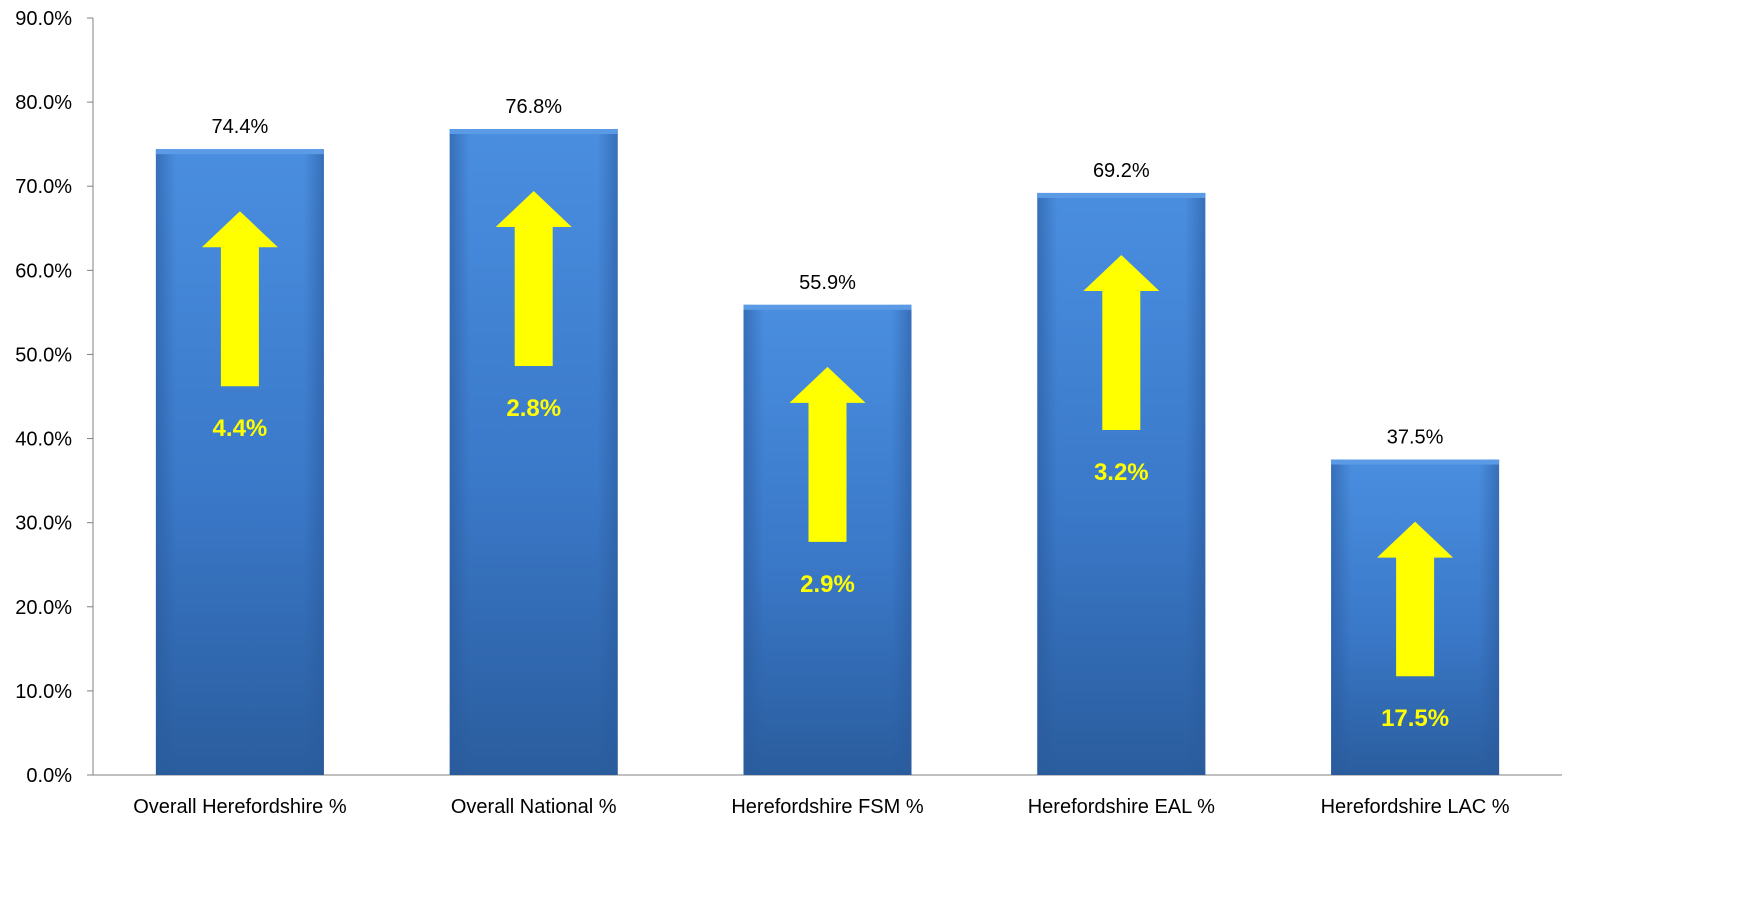  Describe the element at coordinates (533, 408) in the screenshot. I see `change-label: 2.8%` at that location.